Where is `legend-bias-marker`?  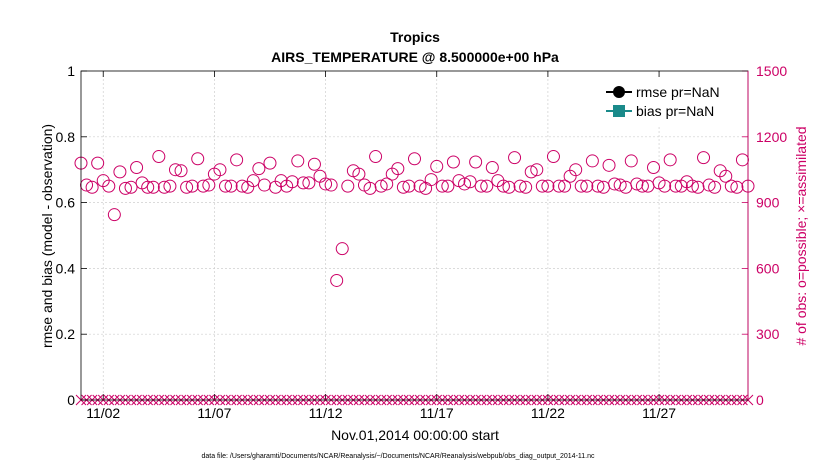 legend-bias-marker is located at coordinates (619, 111).